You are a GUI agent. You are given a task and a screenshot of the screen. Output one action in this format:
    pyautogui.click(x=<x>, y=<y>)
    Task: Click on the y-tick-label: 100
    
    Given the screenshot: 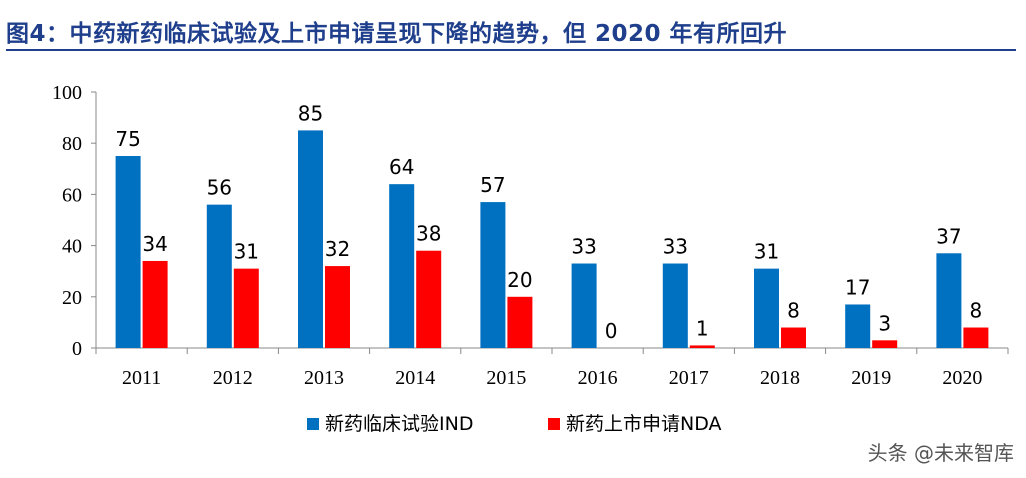 What is the action you would take?
    pyautogui.click(x=67, y=93)
    